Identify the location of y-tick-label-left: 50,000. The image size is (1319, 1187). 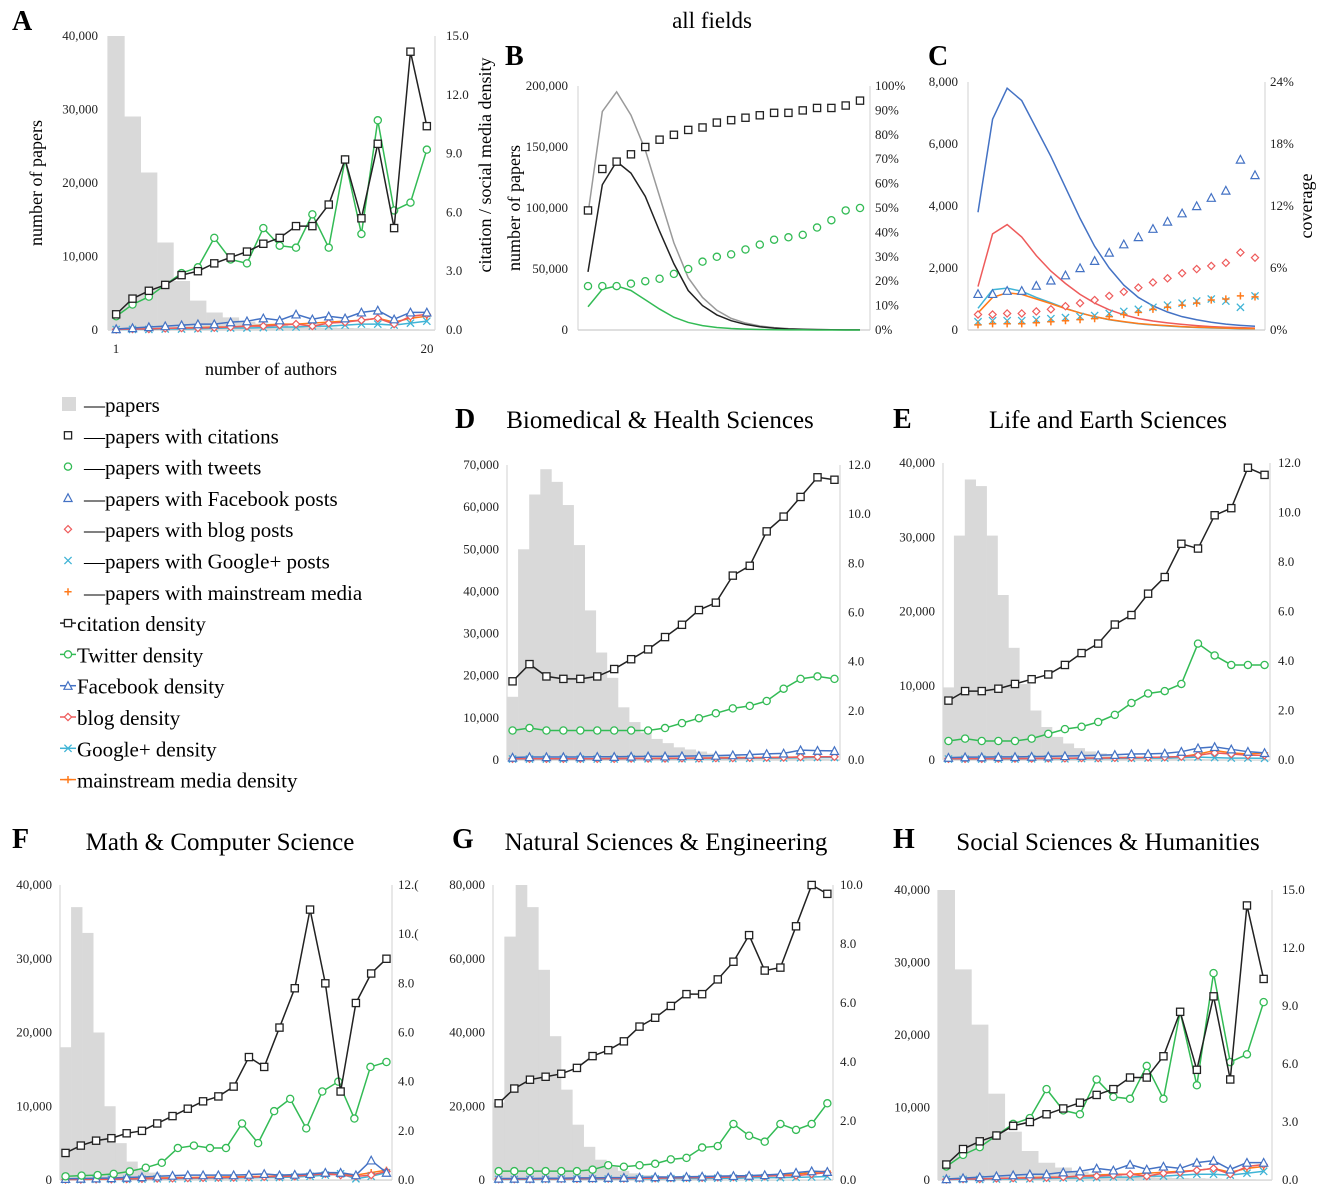
(550, 268).